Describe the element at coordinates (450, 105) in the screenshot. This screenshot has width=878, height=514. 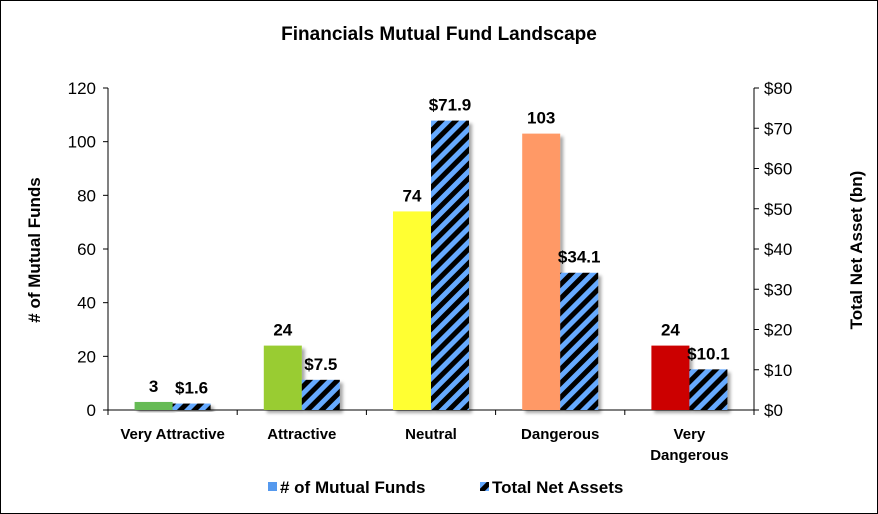
I see `assets-value-label: $71.9` at that location.